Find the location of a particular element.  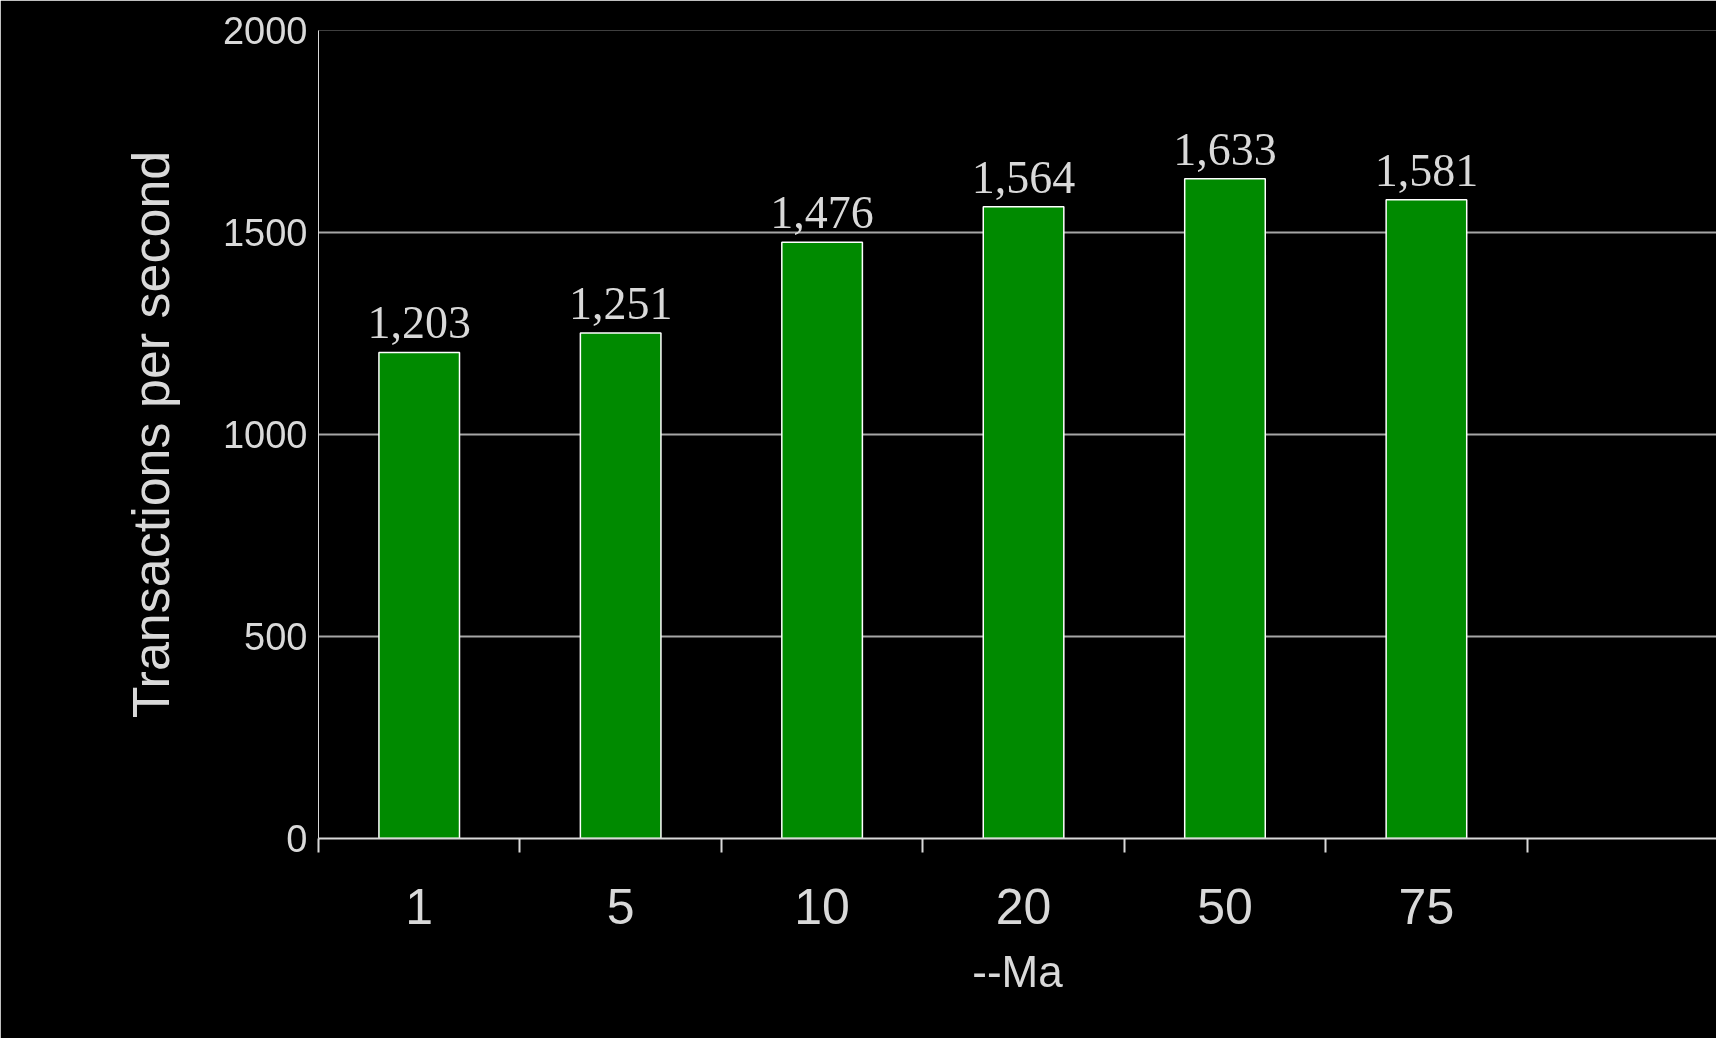

y-tick-label: 500 is located at coordinates (276, 637).